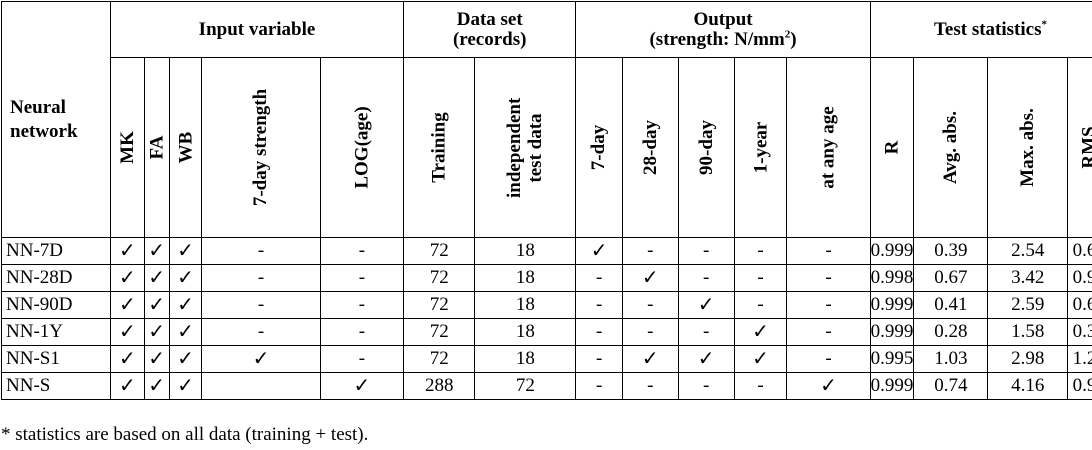 This screenshot has width=1092, height=450. I want to click on row-name: NN-28D, so click(56, 278).